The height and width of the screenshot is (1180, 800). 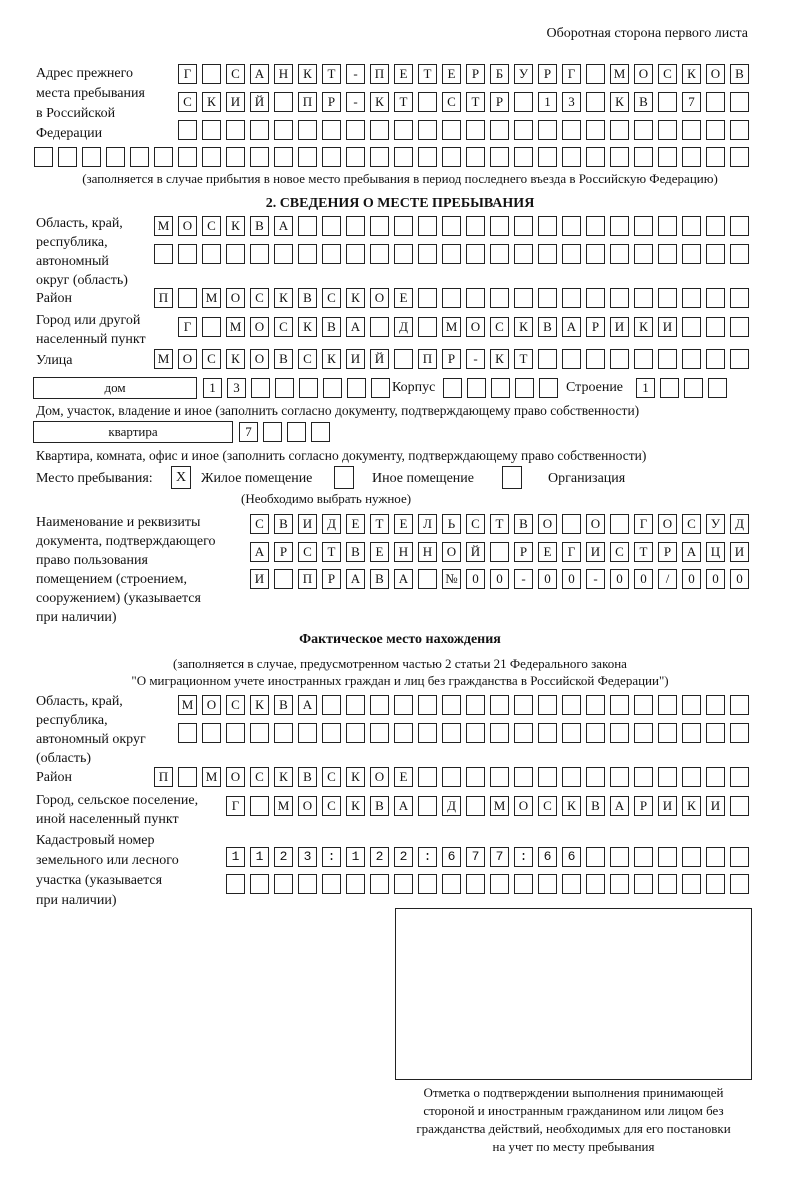 I want to click on char-cell: 1, so click(x=547, y=102).